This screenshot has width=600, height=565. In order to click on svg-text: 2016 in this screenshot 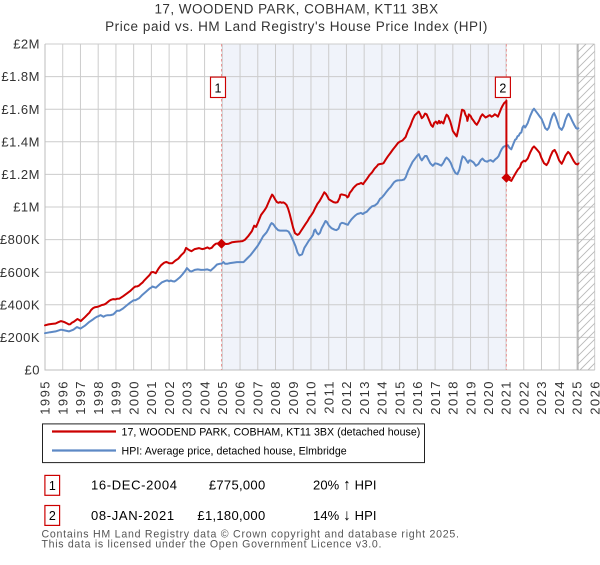, I will do `click(417, 397)`.